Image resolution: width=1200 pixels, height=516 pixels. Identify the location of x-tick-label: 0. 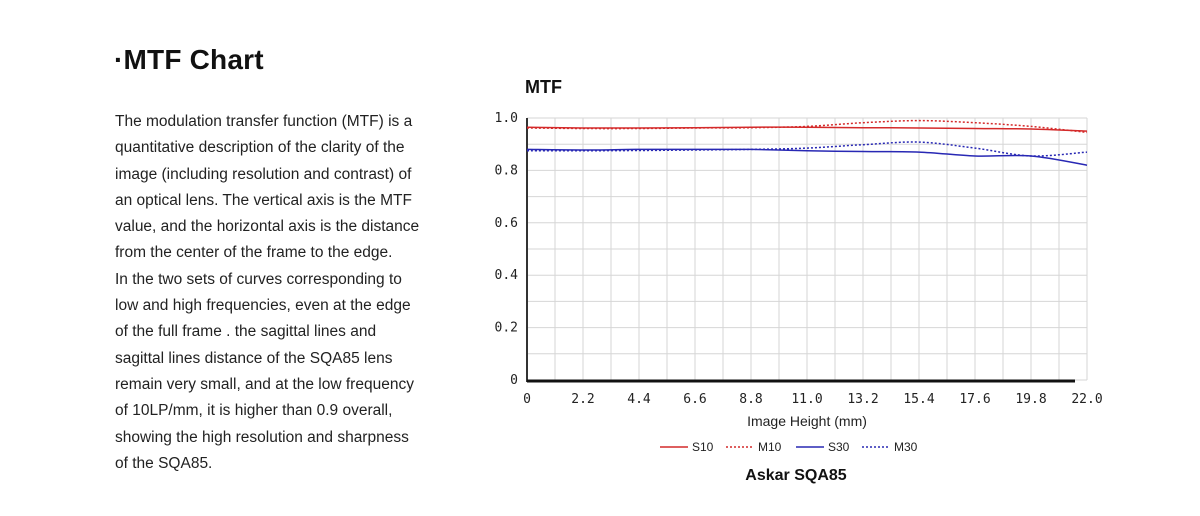
(527, 399).